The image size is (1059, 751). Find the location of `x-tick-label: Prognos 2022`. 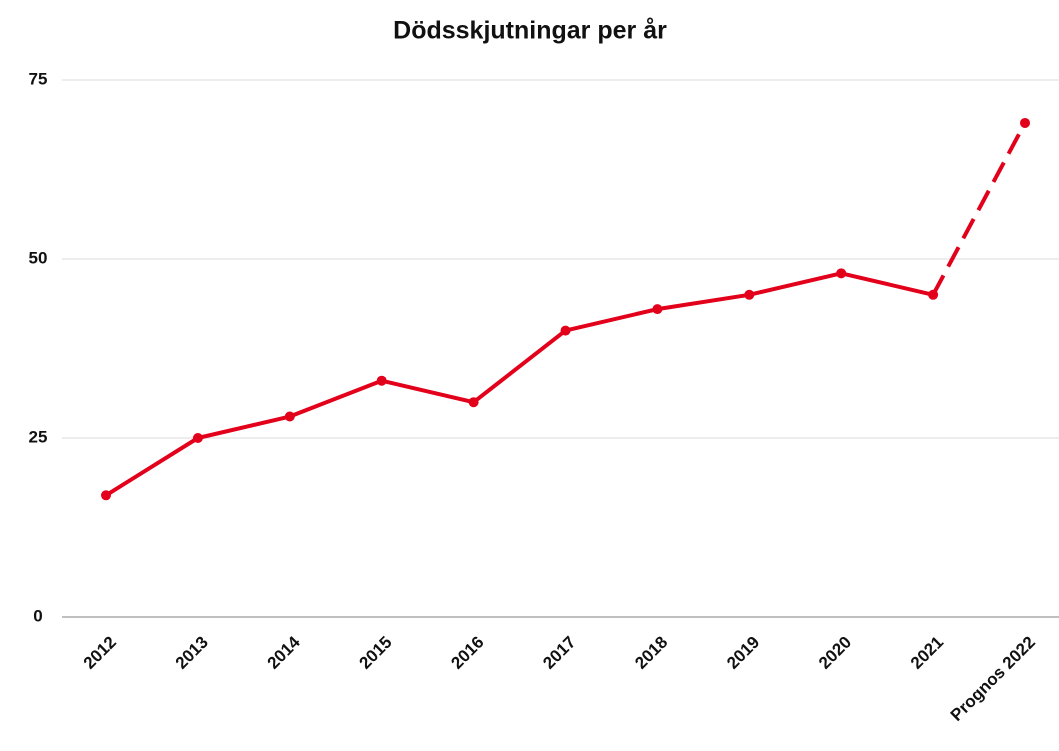

x-tick-label: Prognos 2022 is located at coordinates (993, 679).